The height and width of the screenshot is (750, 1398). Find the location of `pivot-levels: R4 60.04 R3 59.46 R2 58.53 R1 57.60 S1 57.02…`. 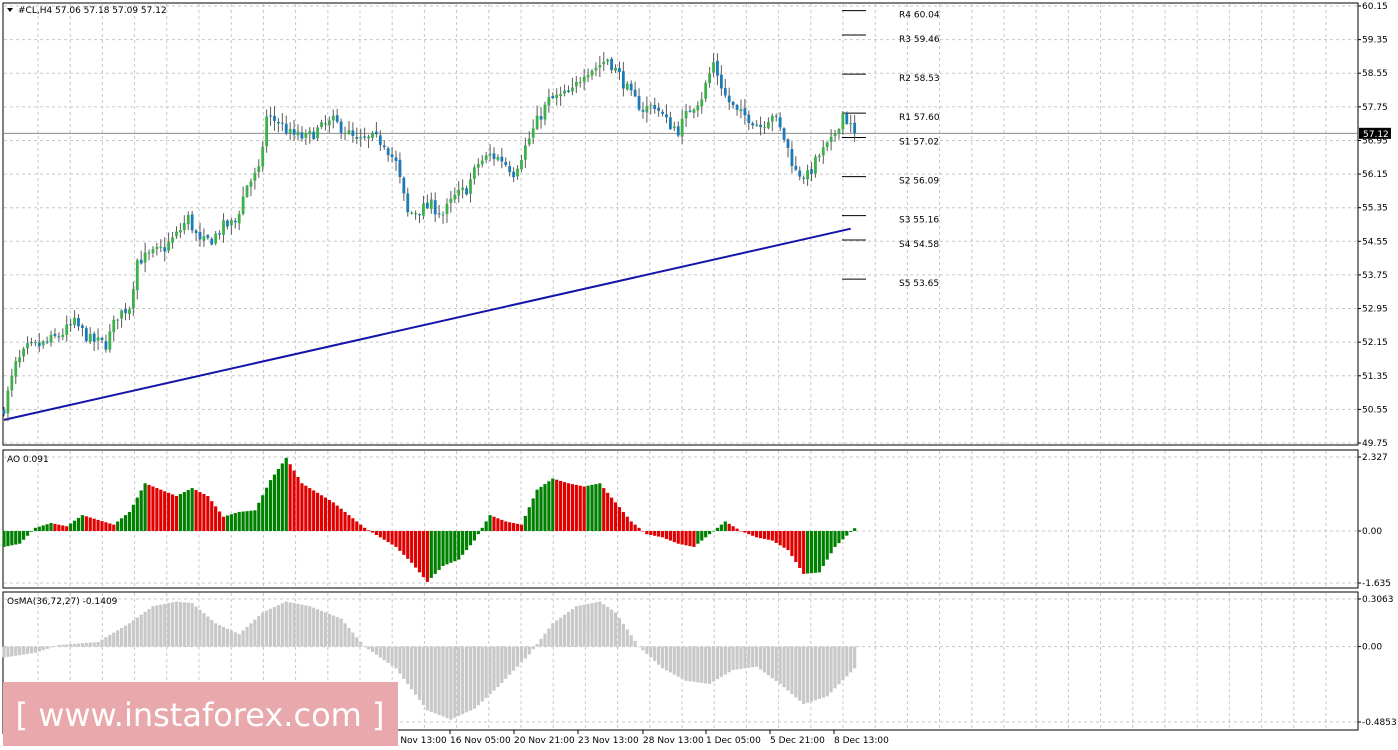

pivot-levels: R4 60.04 R3 59.46 R2 58.53 R1 57.60 S1 57.02… is located at coordinates (891, 149).